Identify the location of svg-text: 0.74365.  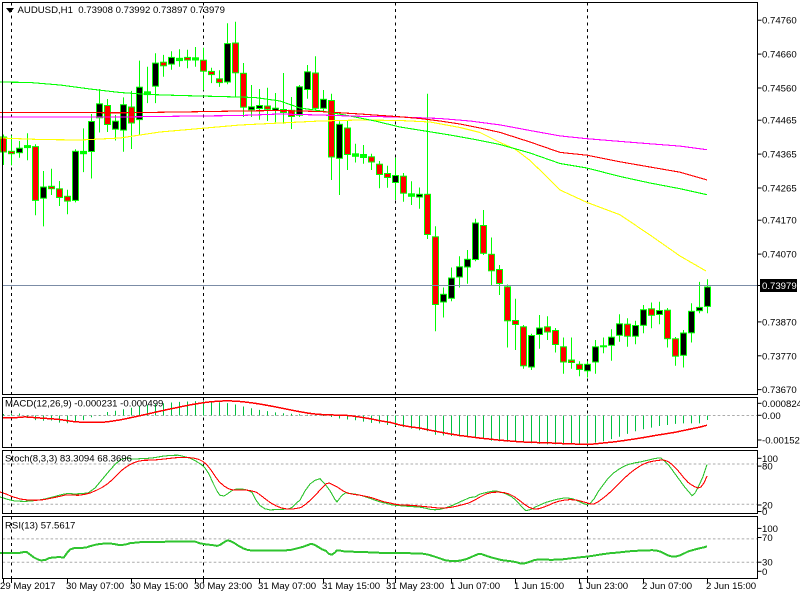
(779, 155).